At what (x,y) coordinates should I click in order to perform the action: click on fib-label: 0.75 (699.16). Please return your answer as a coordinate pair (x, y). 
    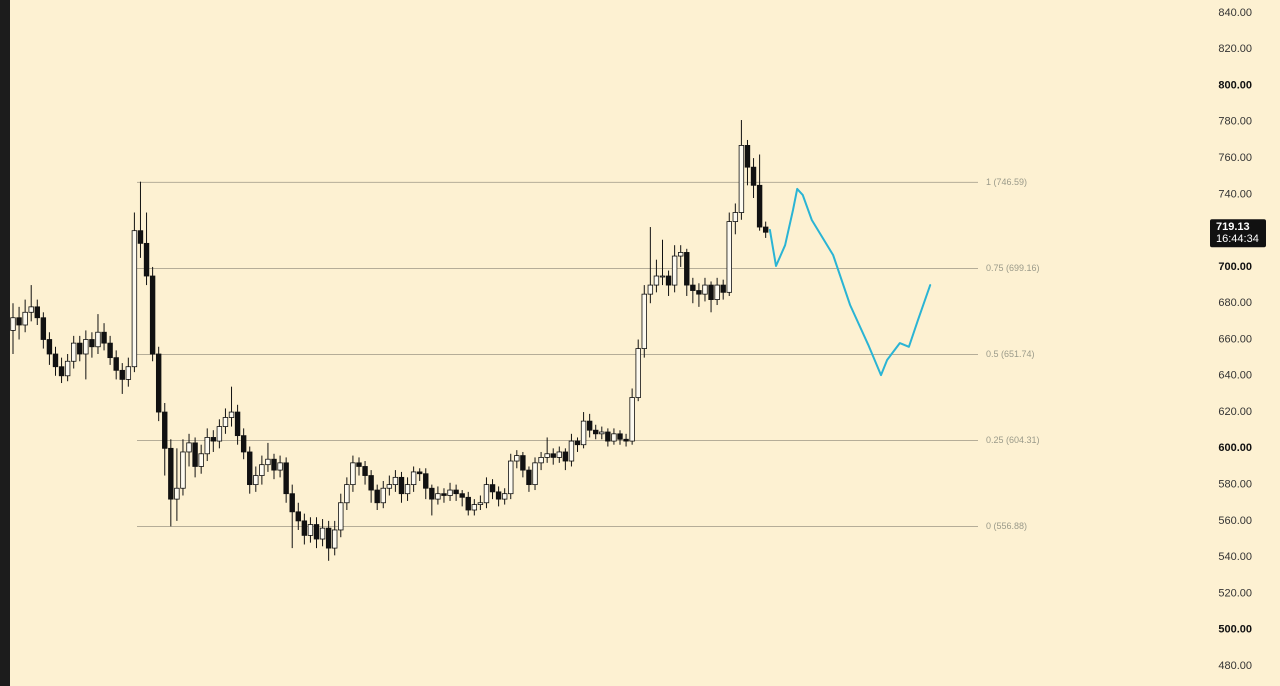
    Looking at the image, I should click on (1013, 268).